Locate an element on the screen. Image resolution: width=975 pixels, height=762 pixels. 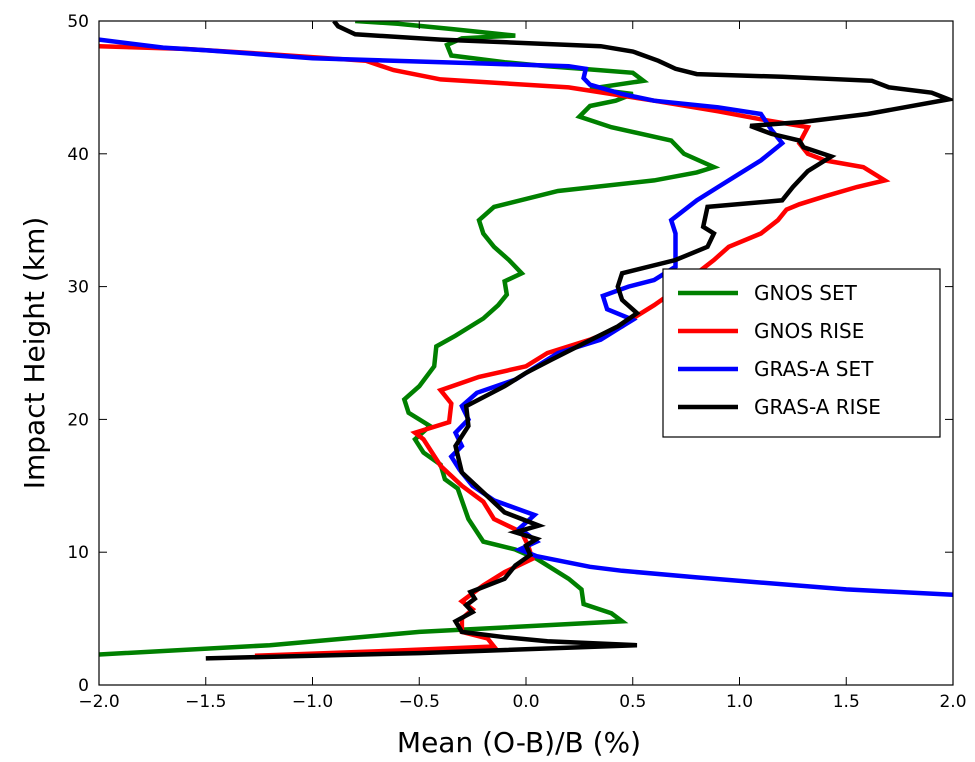
y-tick-label: 40 is located at coordinates (78, 155).